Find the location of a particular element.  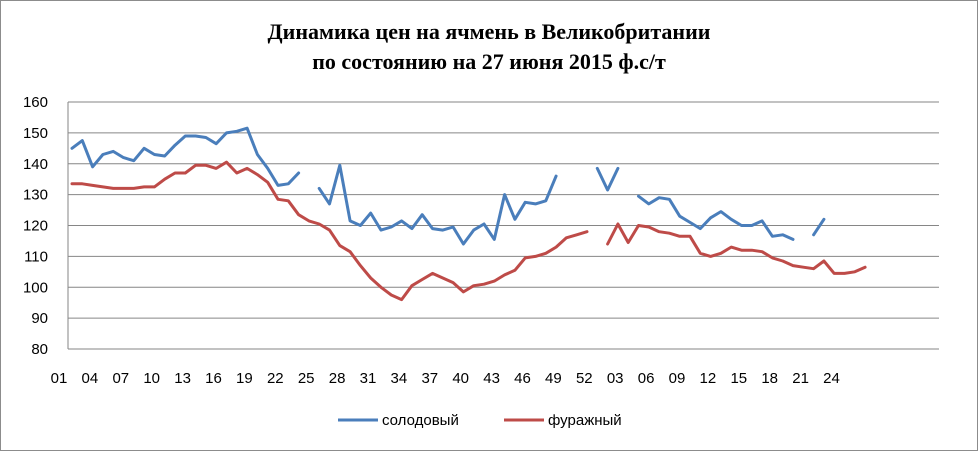

x-tick-label: 49 is located at coordinates (553, 378).